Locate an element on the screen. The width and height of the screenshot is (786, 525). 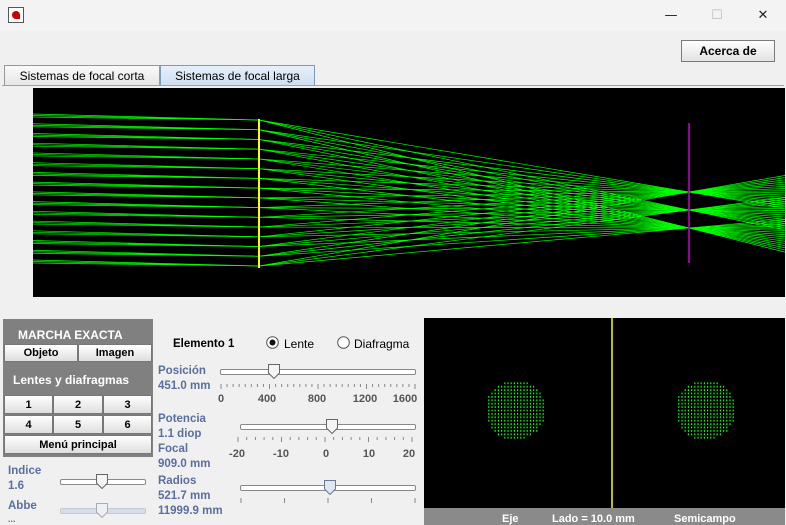
marcha-title: MARCHA EXACTA is located at coordinates (70, 335).